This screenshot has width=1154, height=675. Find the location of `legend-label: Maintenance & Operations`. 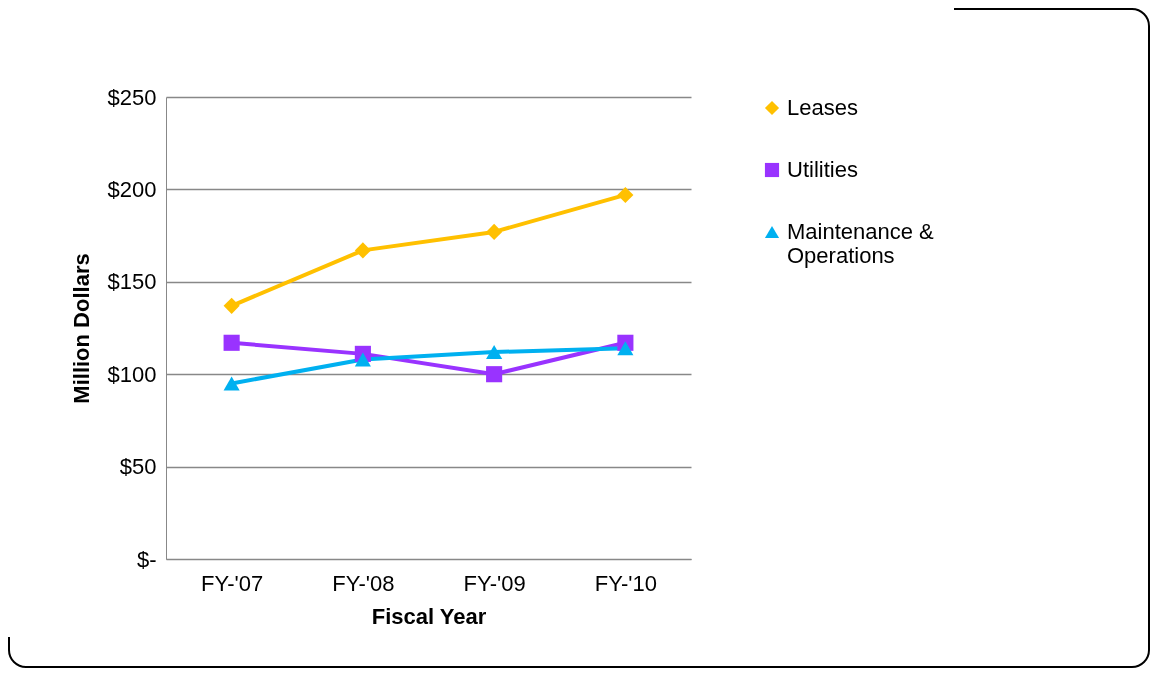

legend-label: Maintenance & Operations is located at coordinates (861, 243).